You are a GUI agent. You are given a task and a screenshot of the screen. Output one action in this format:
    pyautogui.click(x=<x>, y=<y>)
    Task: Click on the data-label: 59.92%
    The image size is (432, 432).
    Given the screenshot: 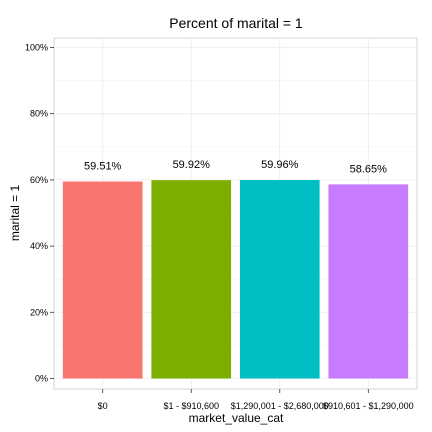 What is the action you would take?
    pyautogui.click(x=192, y=165)
    